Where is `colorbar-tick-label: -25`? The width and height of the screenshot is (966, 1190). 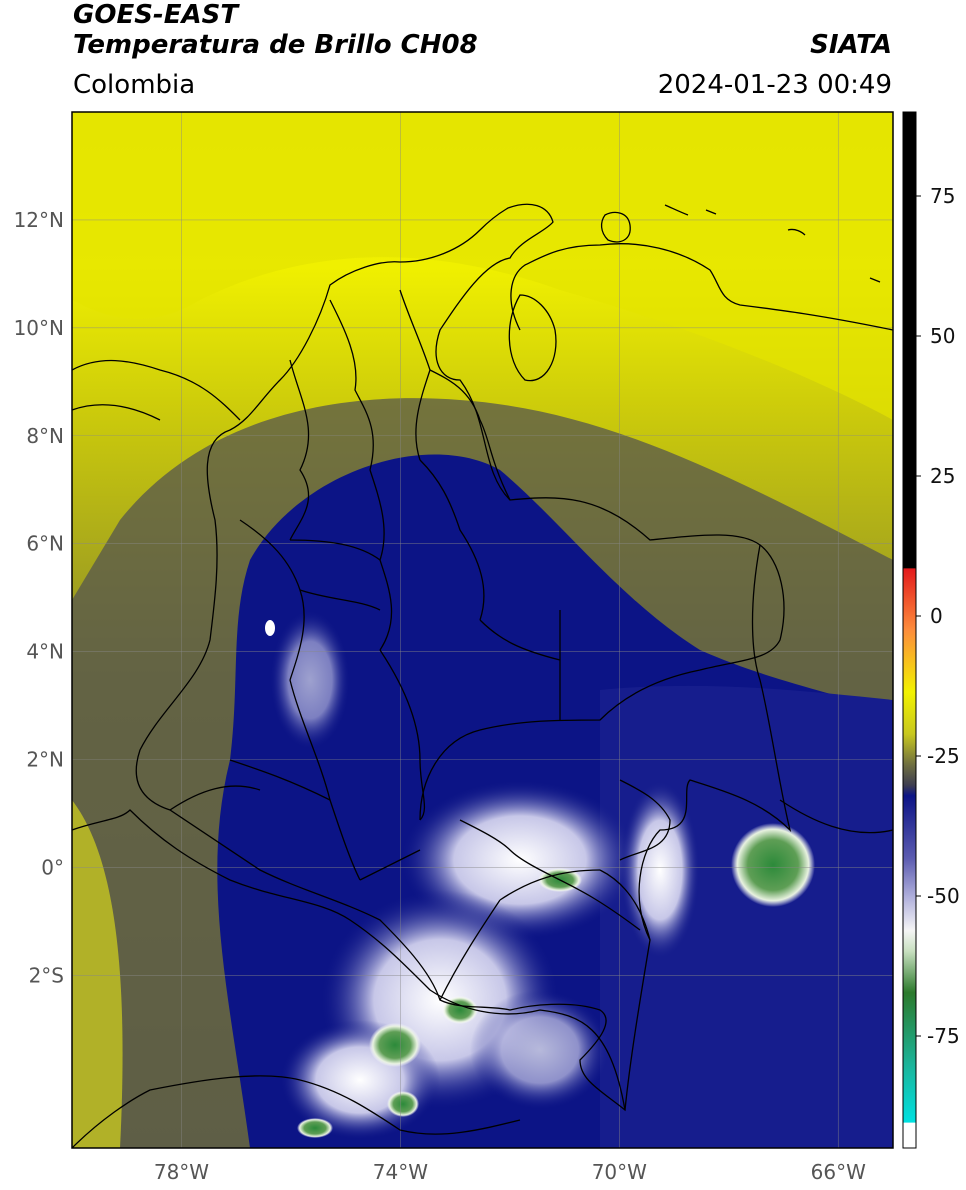
colorbar-tick-label: -25 is located at coordinates (943, 756).